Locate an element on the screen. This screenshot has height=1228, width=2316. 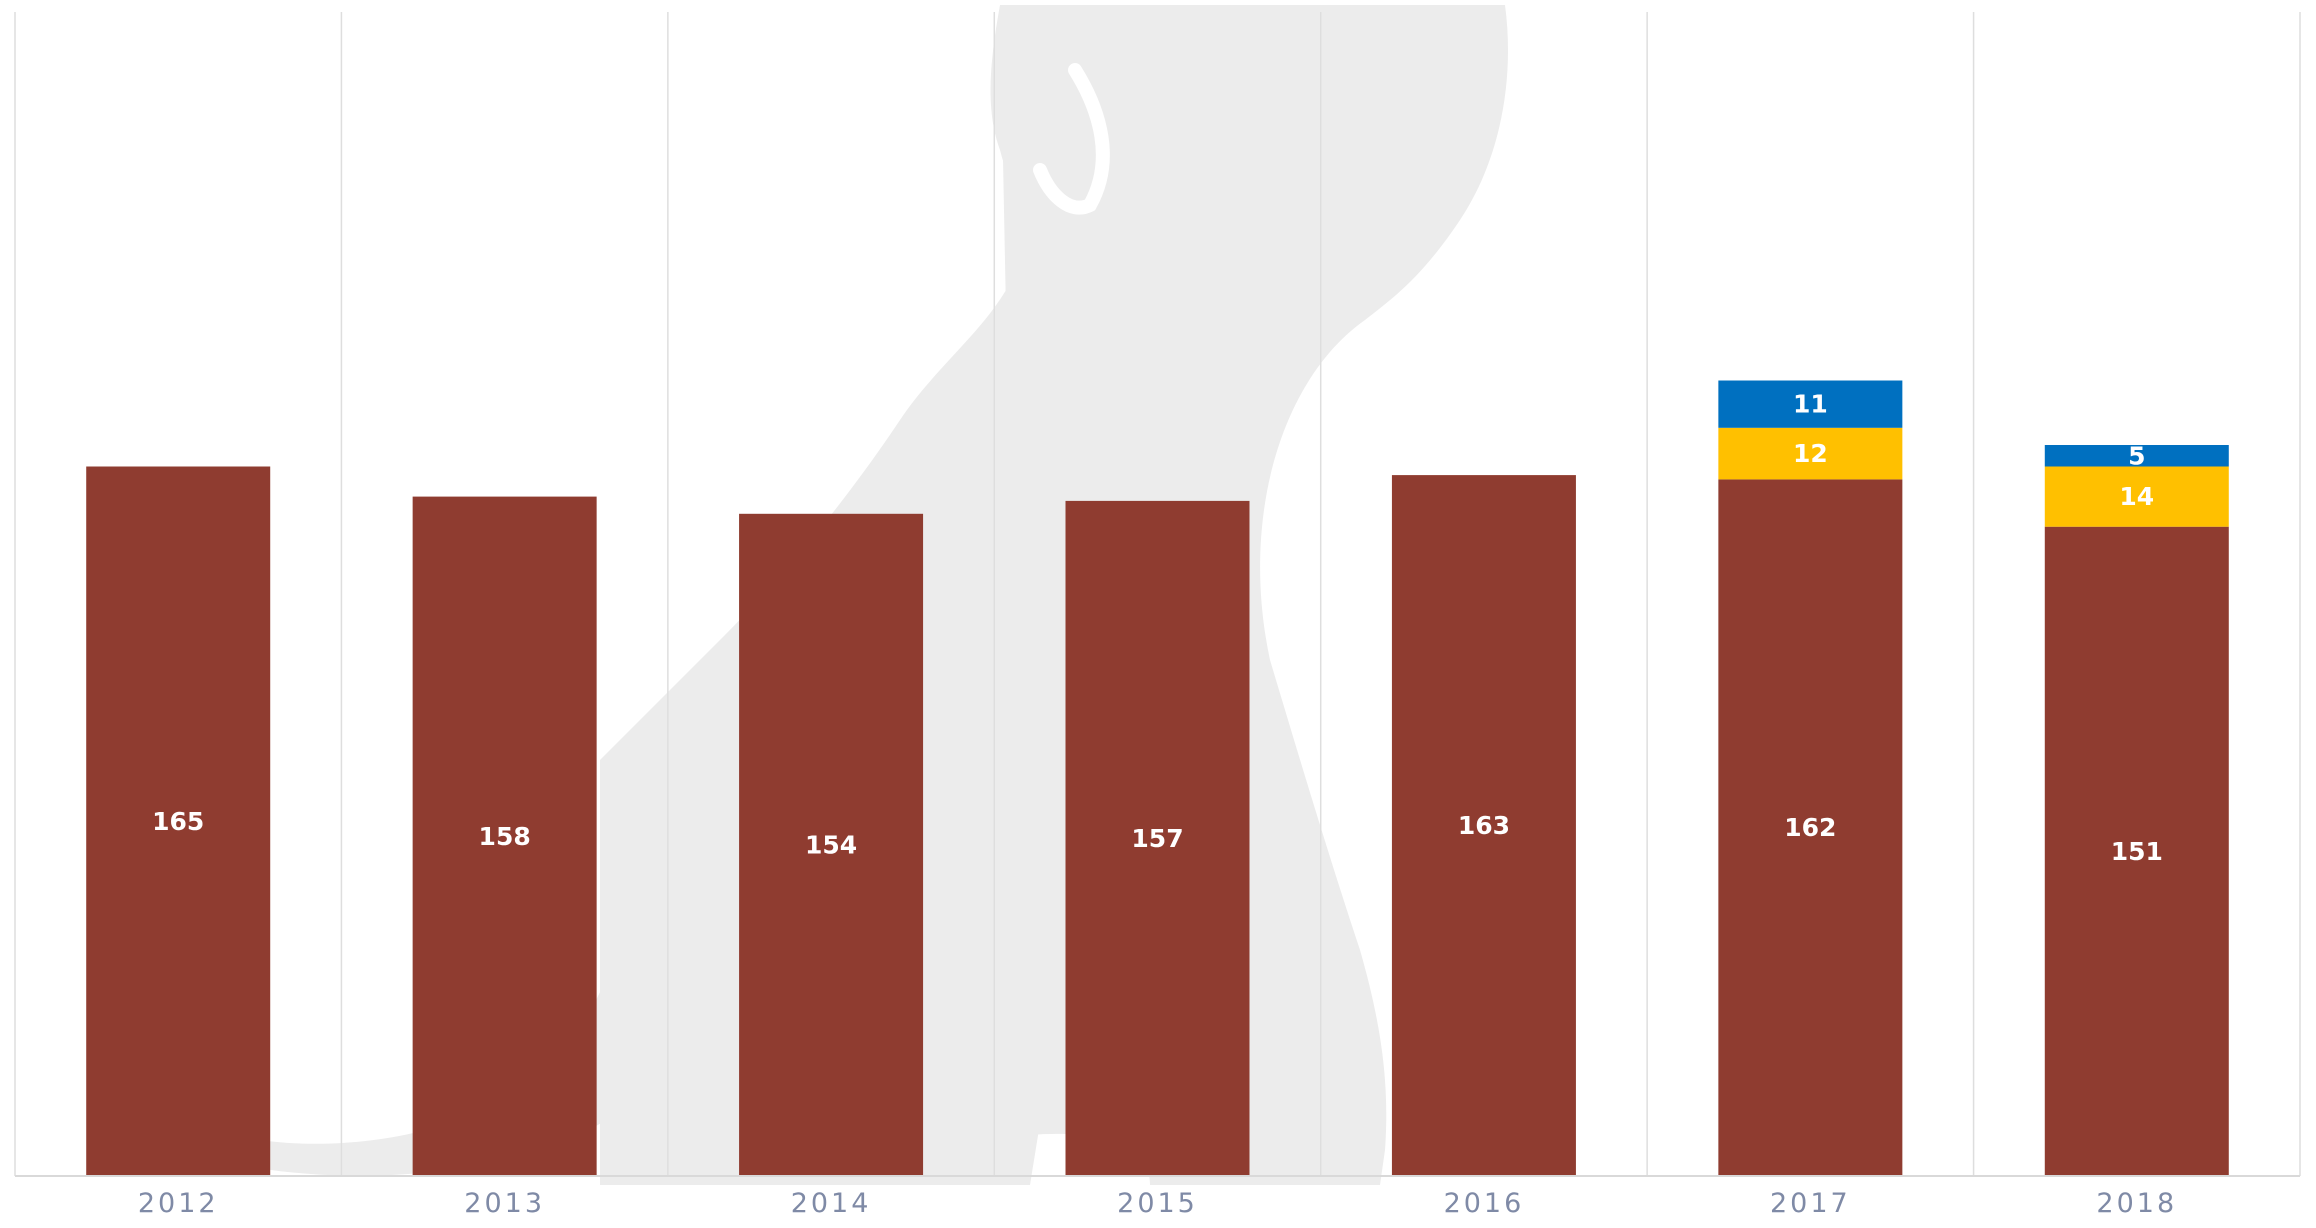
data-label-2017-segment-1: 162 is located at coordinates (1810, 827).